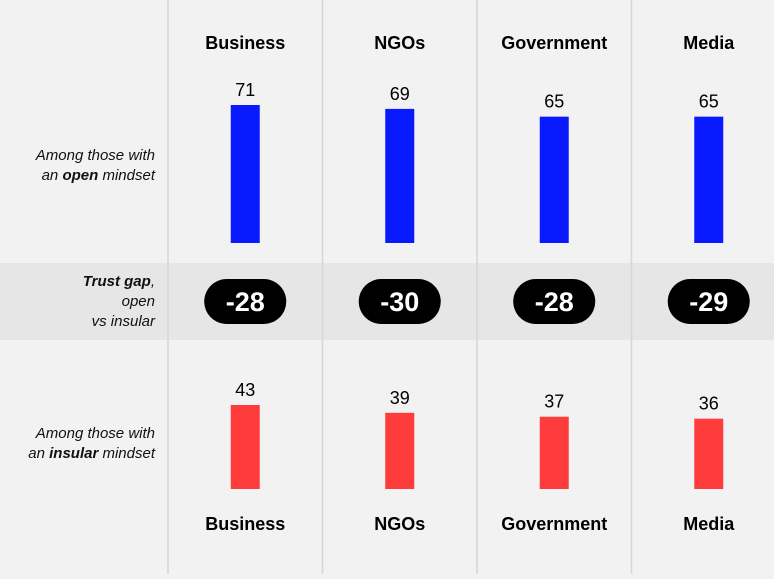 The image size is (774, 579). What do you see at coordinates (74, 453) in the screenshot?
I see `row-label-insular-bold: insular` at bounding box center [74, 453].